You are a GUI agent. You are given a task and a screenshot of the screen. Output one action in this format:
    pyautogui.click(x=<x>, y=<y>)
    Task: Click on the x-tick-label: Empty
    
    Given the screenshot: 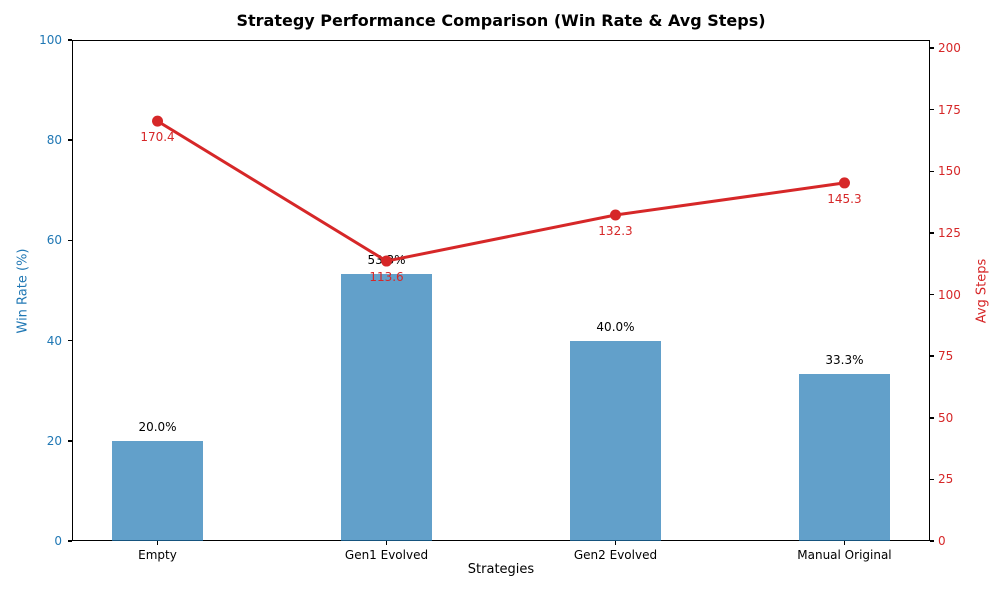 What is the action you would take?
    pyautogui.click(x=157, y=555)
    